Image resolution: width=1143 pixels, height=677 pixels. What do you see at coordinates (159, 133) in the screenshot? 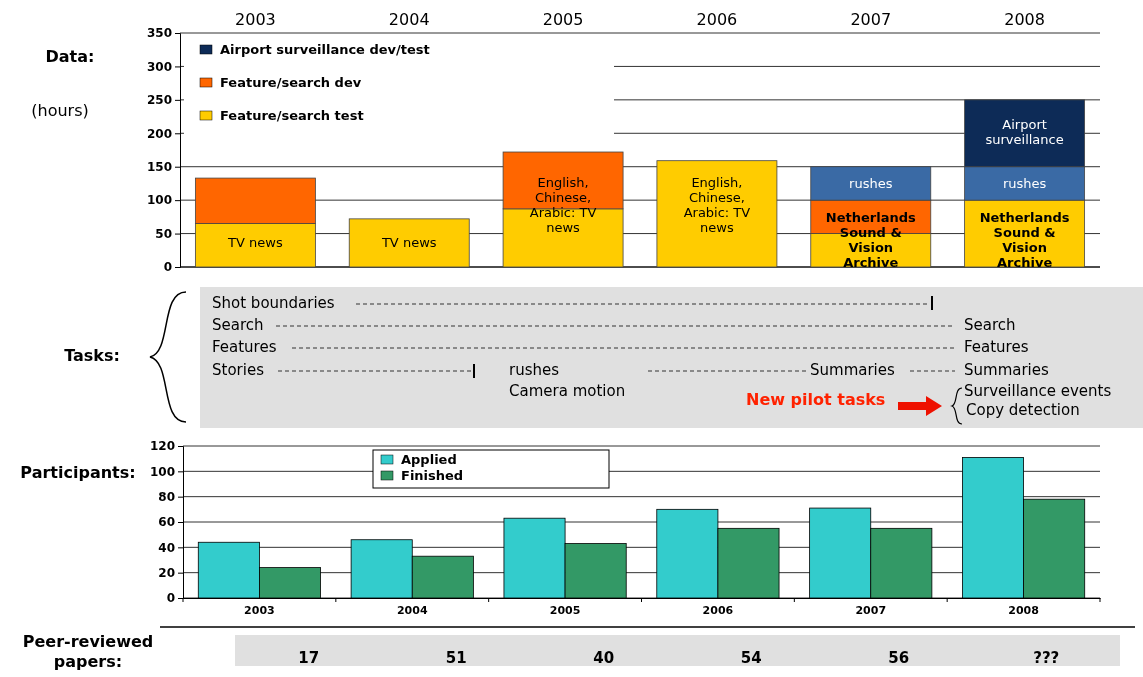
I see `y-tick-label: 200` at bounding box center [159, 133].